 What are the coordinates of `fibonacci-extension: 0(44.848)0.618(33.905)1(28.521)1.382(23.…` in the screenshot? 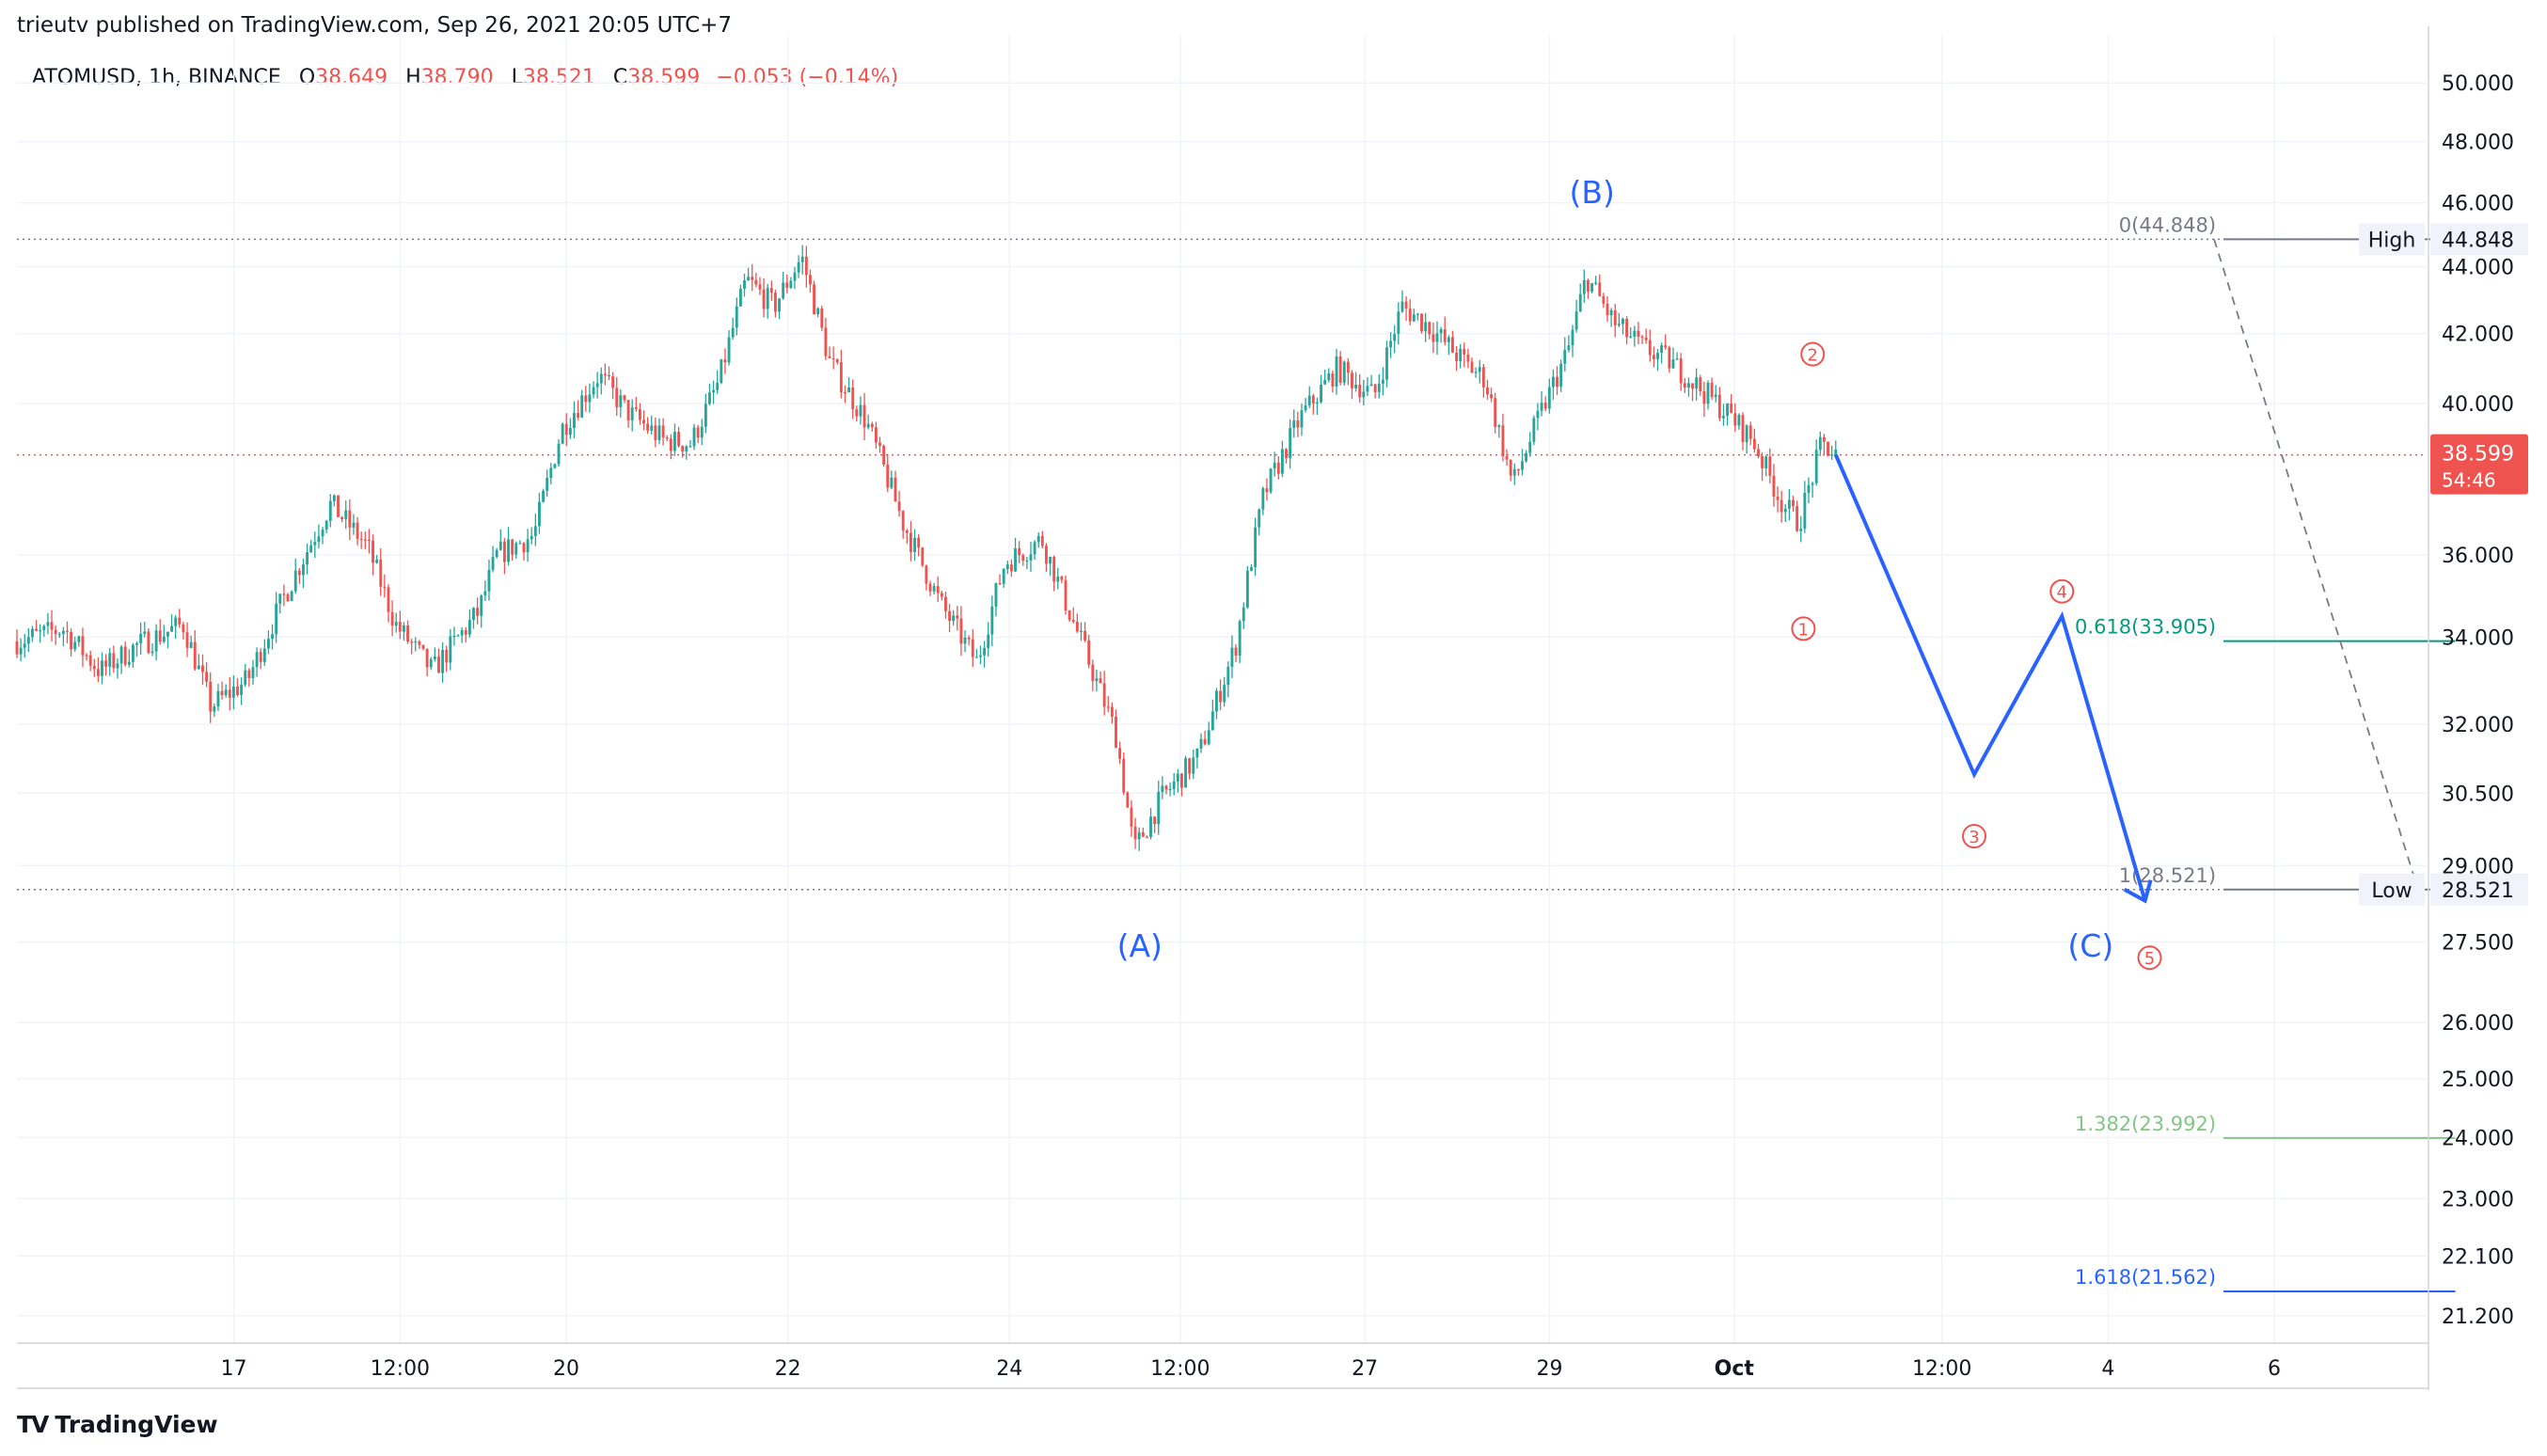 It's located at (2266, 753).